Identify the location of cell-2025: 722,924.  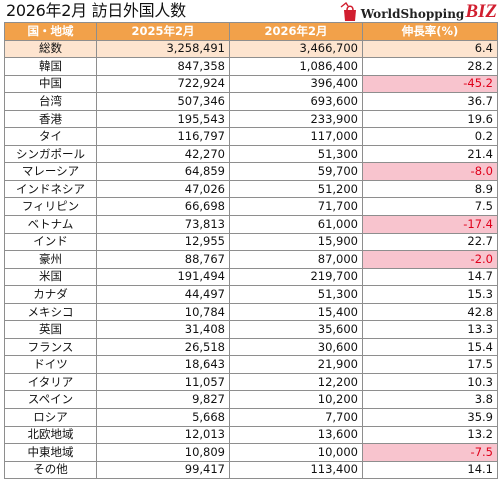
(163, 84).